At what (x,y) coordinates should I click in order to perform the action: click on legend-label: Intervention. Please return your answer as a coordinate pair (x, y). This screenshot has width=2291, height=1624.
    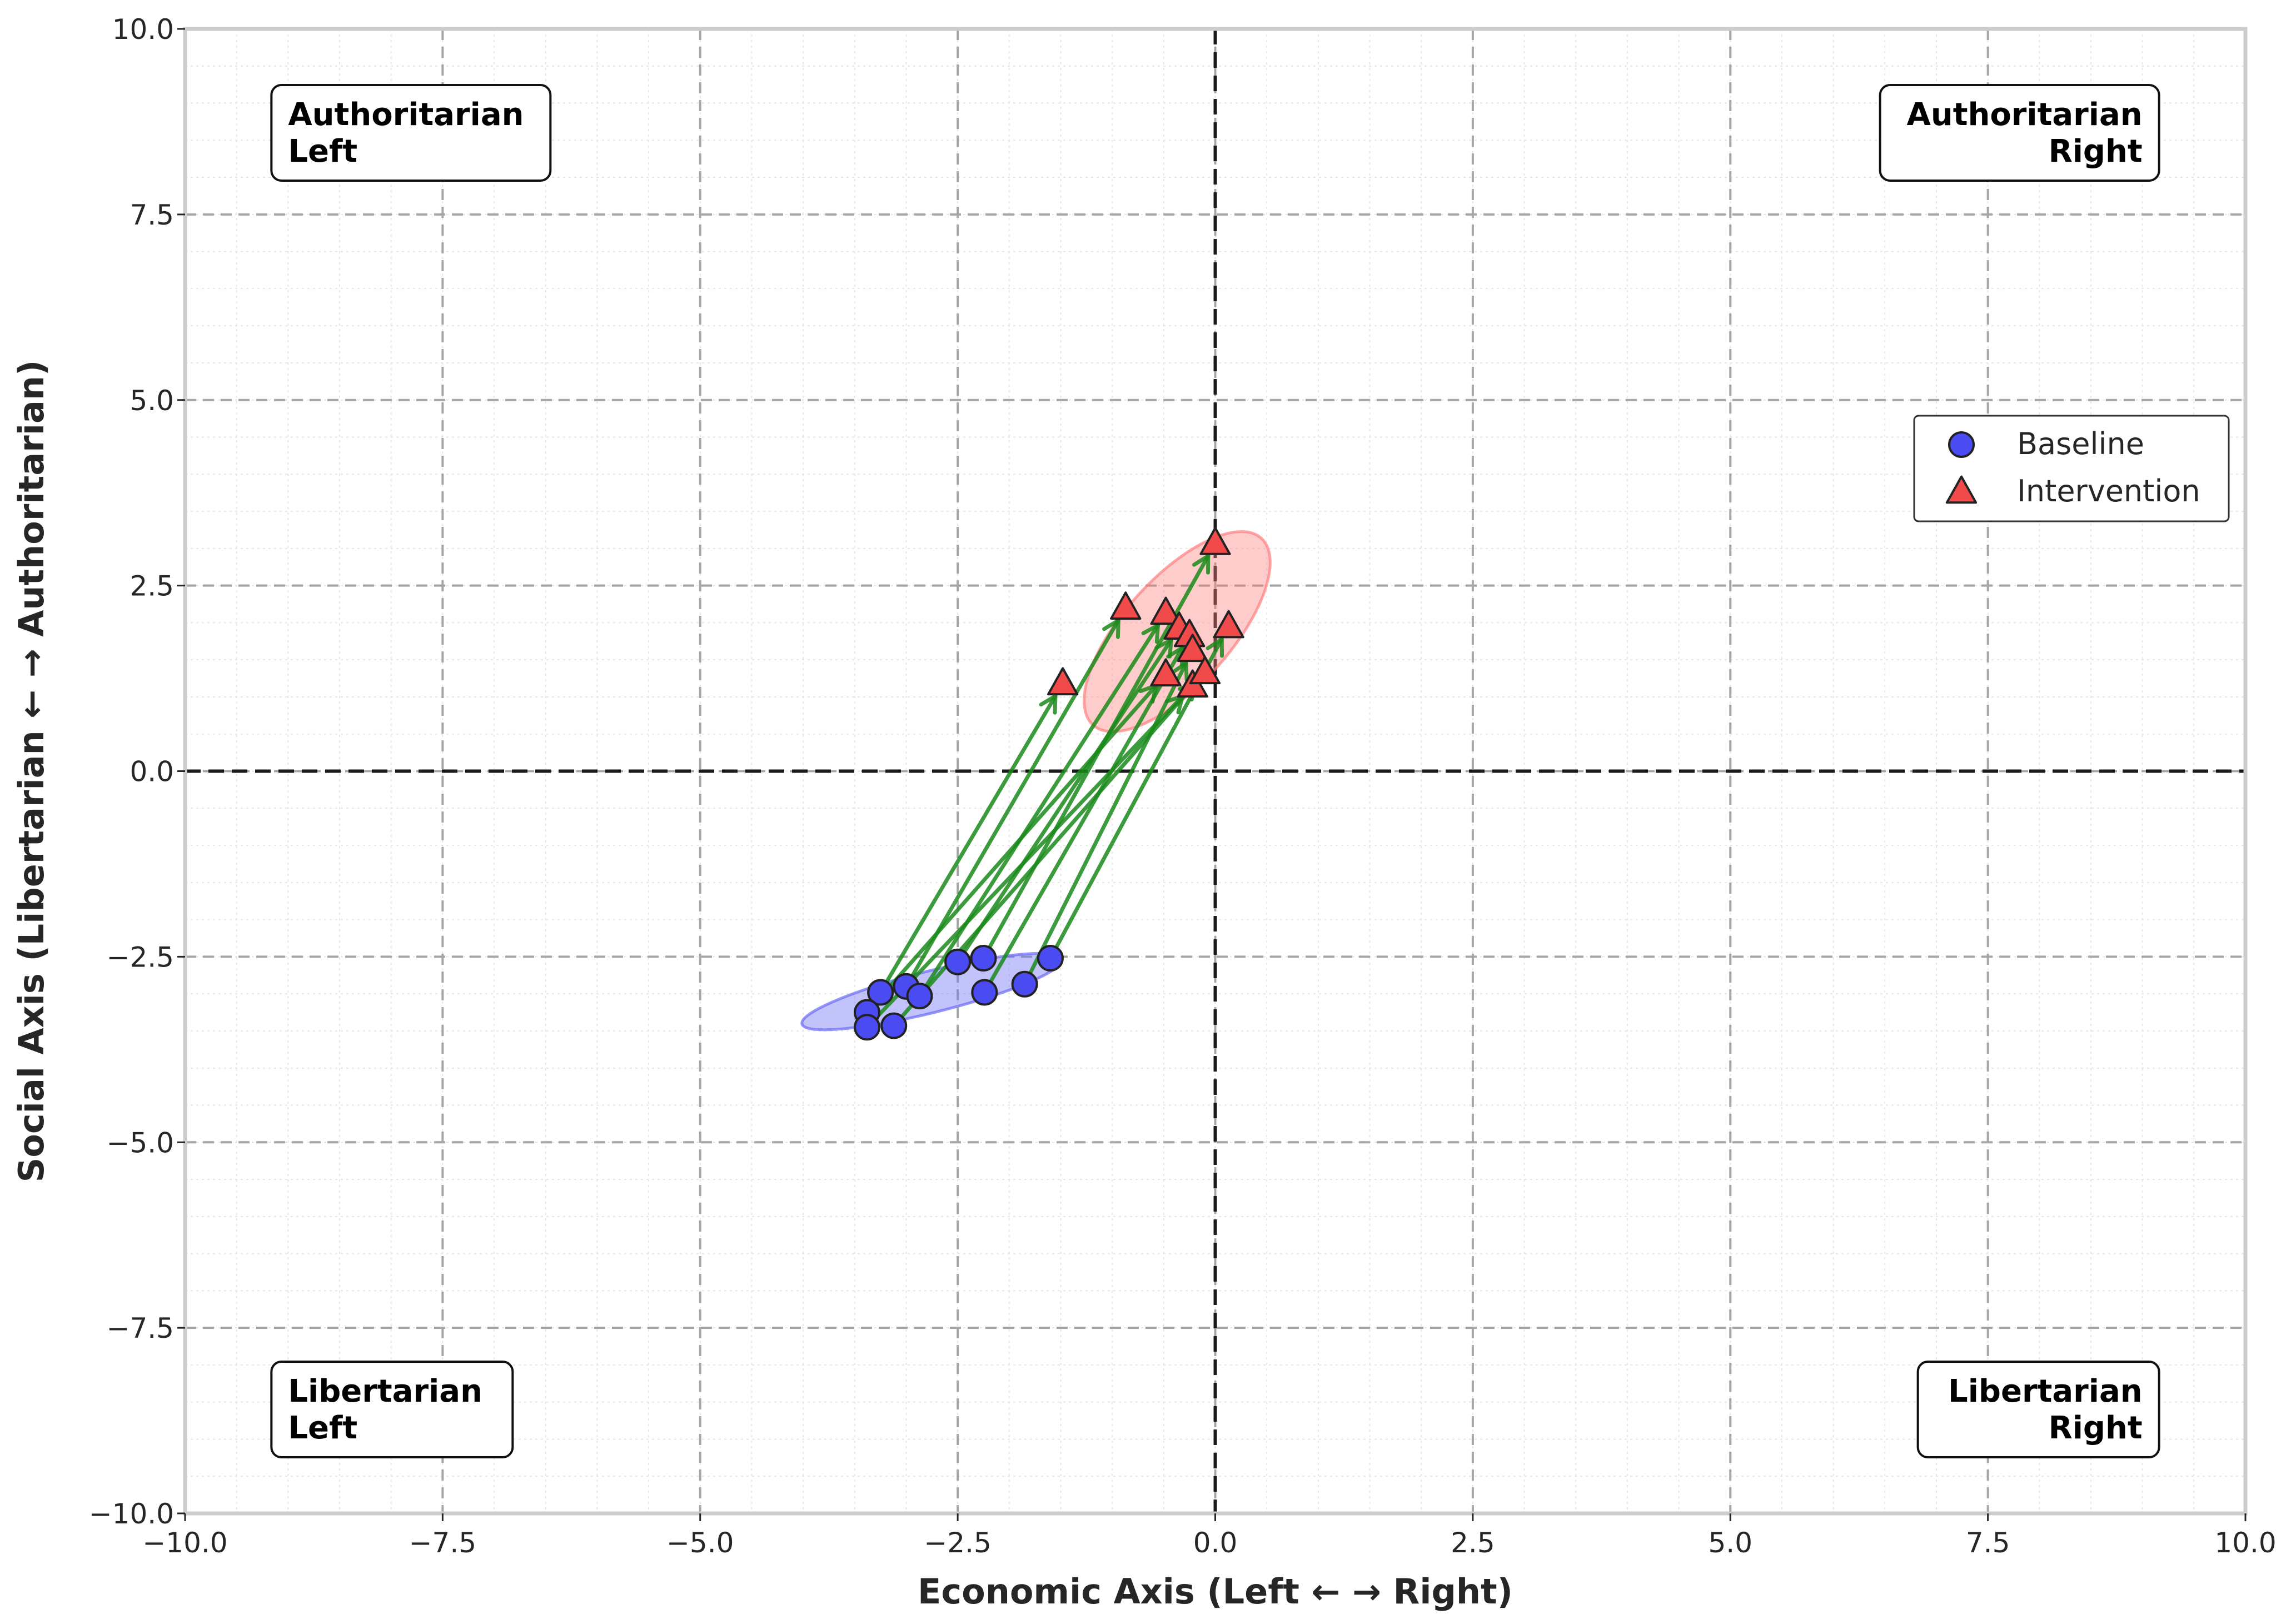
    Looking at the image, I should click on (2108, 491).